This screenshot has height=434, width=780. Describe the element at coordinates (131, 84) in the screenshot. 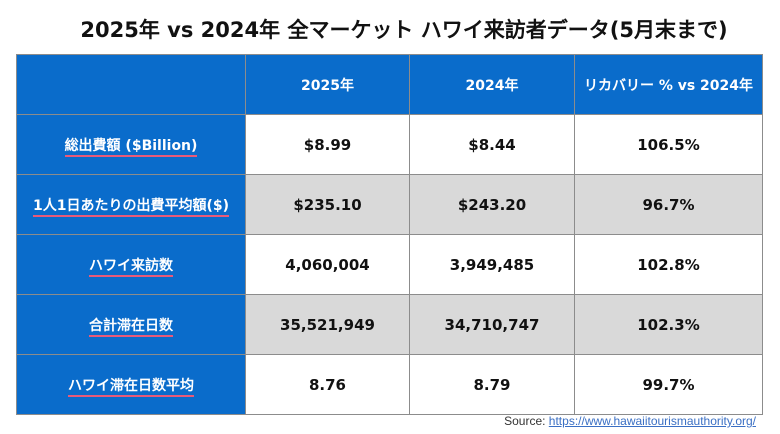

I see `header-corner-cell` at that location.